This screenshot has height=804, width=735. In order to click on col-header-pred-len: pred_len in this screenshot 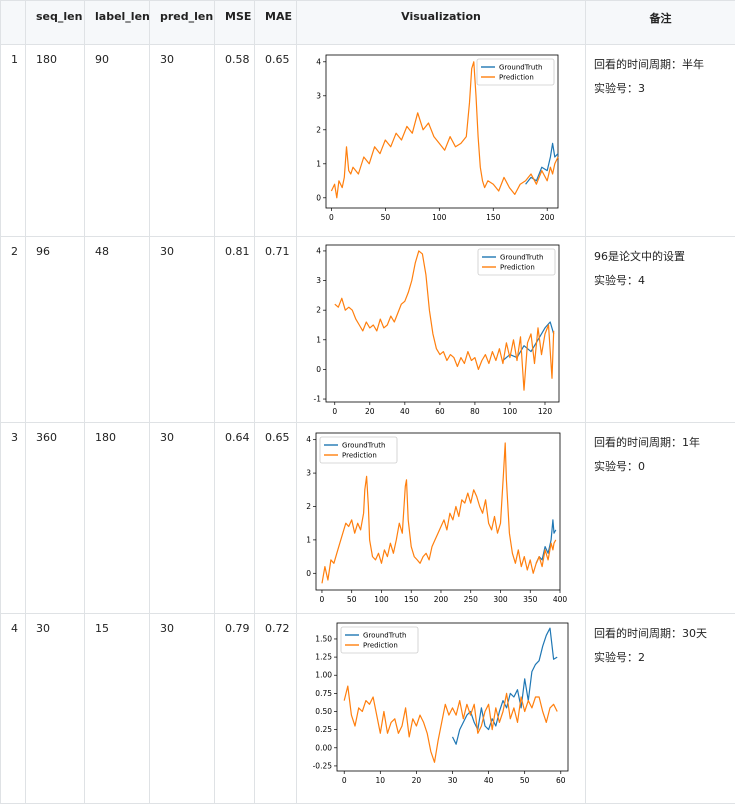, I will do `click(182, 23)`.